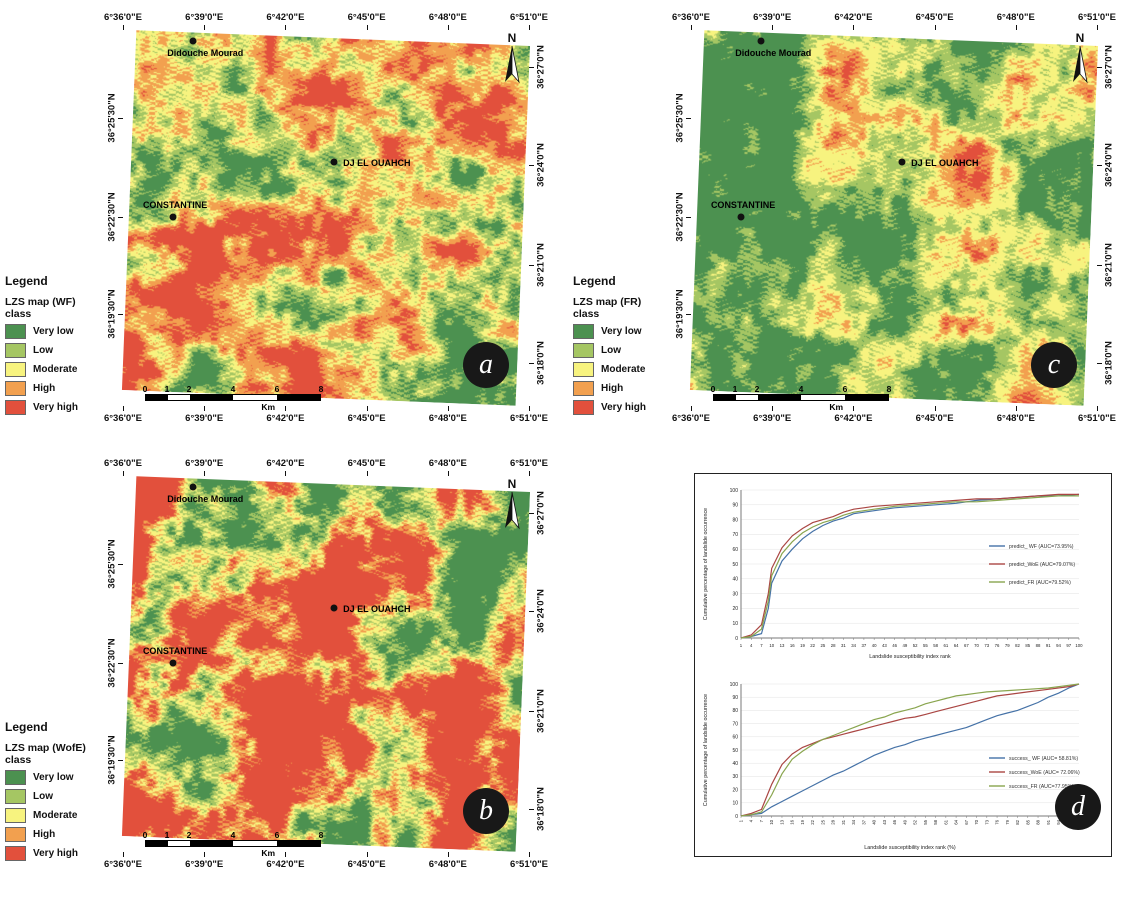 The height and width of the screenshot is (897, 1136). What do you see at coordinates (910, 848) in the screenshot?
I see `x-axis-title: Landslide susceptibility index rank (%)` at bounding box center [910, 848].